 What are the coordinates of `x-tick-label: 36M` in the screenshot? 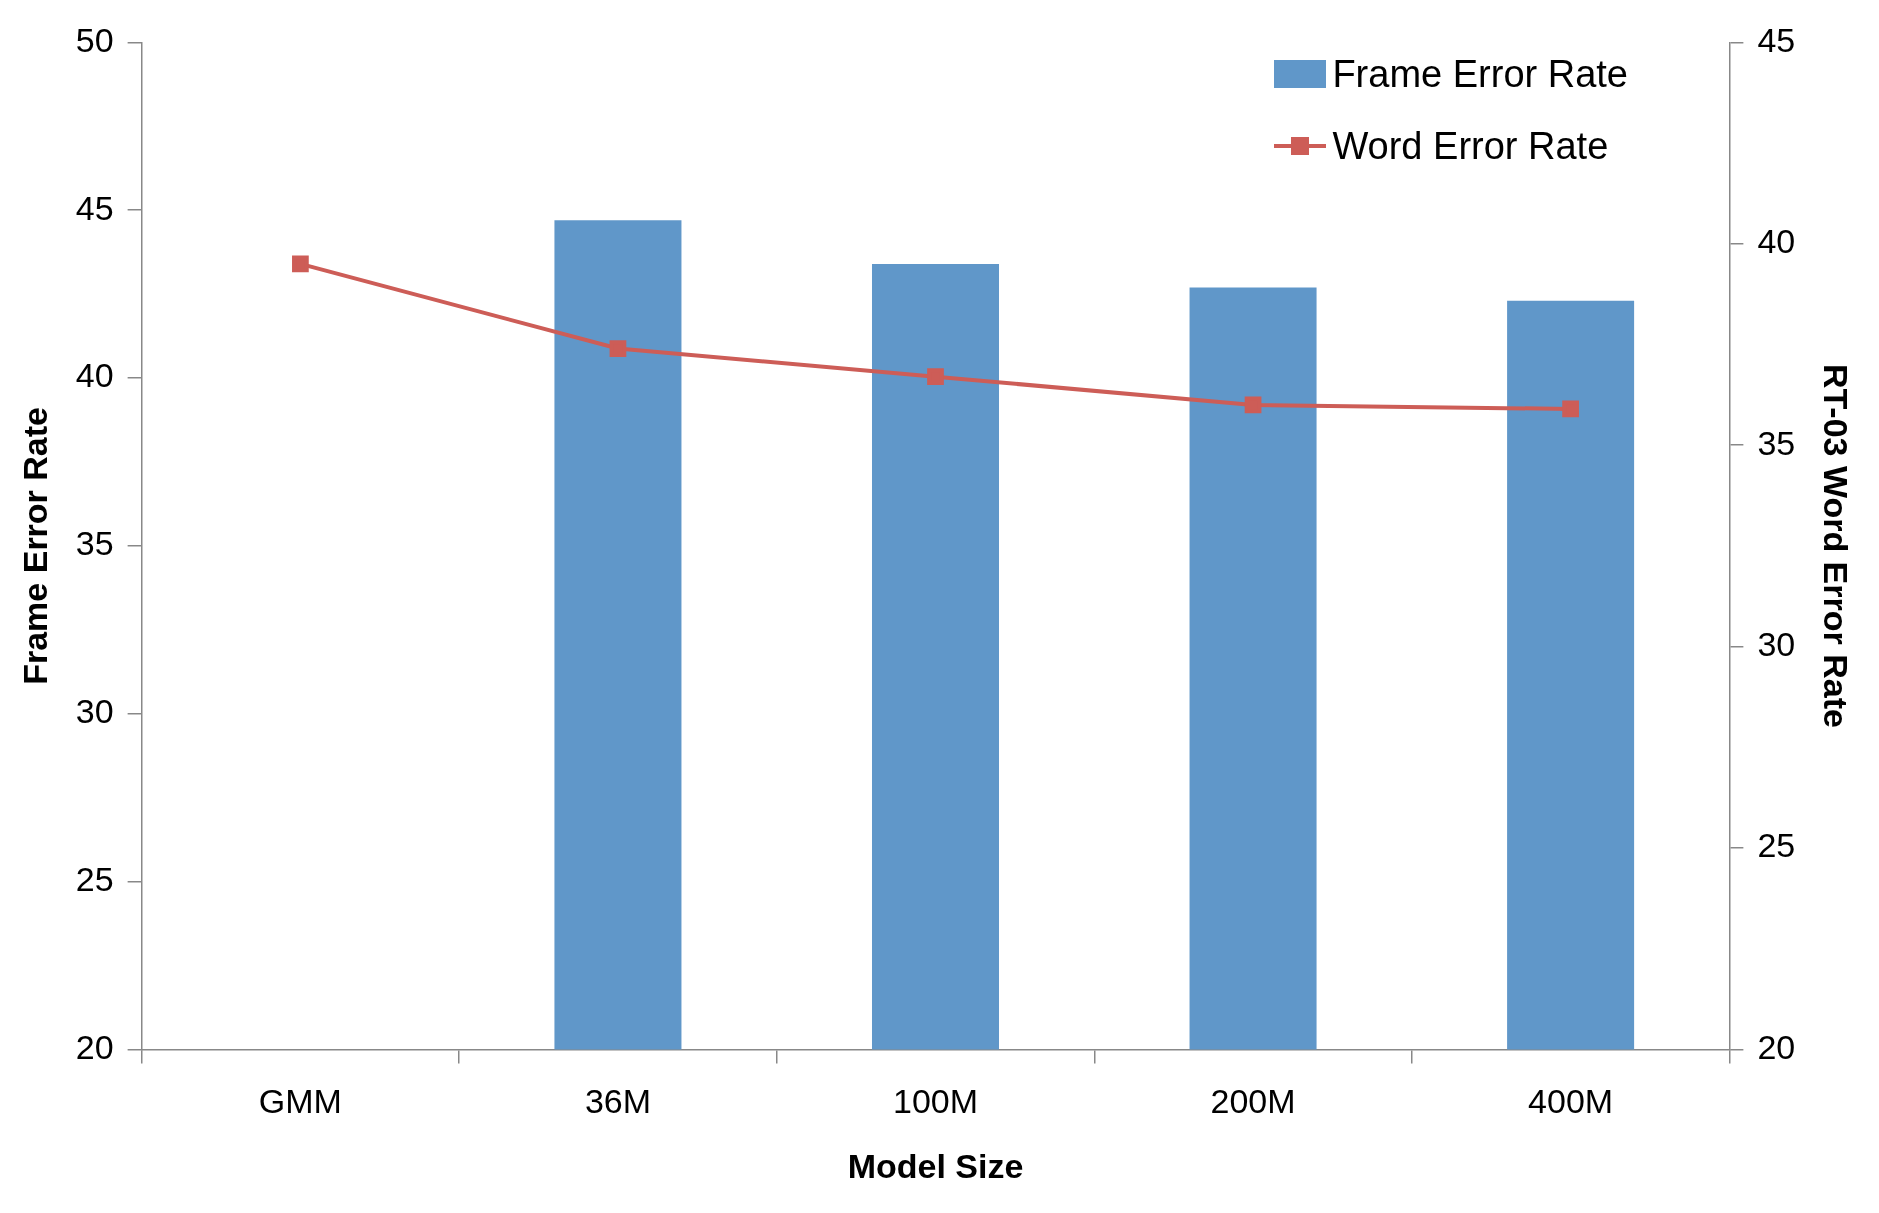 It's located at (618, 1101).